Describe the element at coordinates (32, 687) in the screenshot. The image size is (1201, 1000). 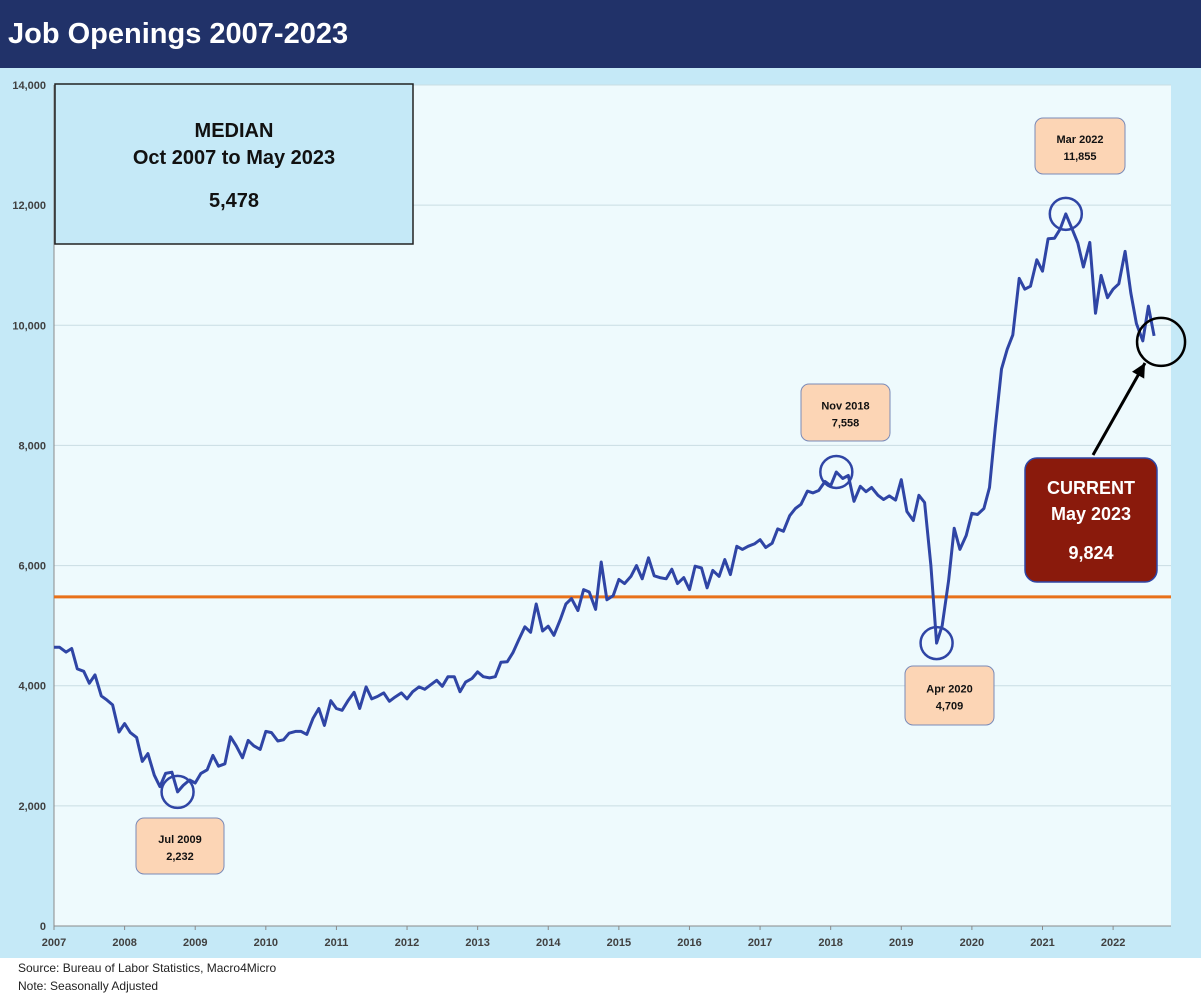
I see `y-tick-label: 4,000` at that location.